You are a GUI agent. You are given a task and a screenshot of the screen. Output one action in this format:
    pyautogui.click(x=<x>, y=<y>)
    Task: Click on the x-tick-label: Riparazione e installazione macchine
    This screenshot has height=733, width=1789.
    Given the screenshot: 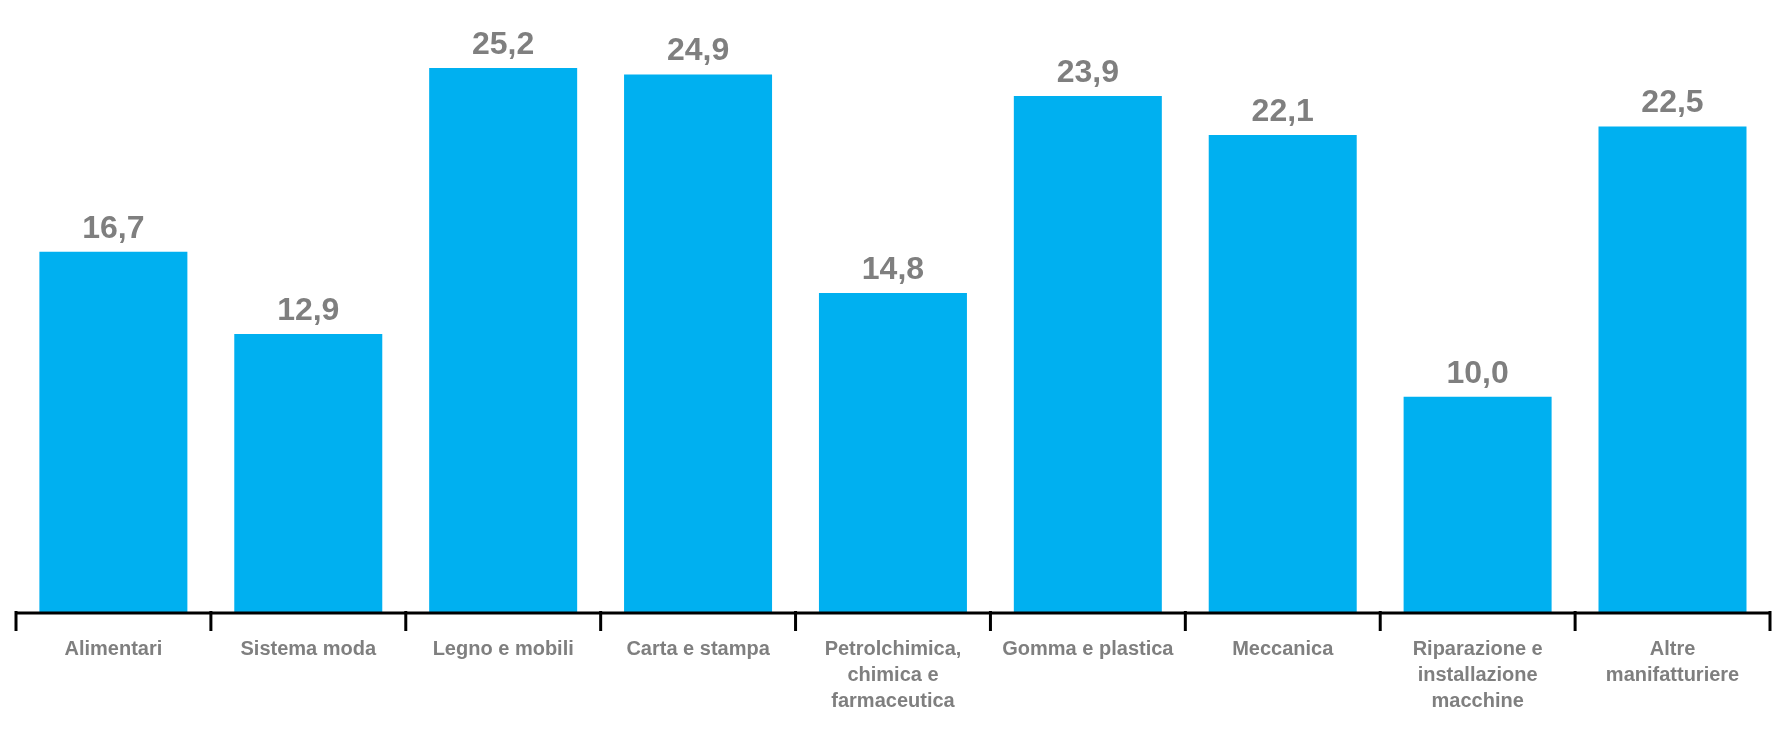 What is the action you would take?
    pyautogui.click(x=1477, y=674)
    